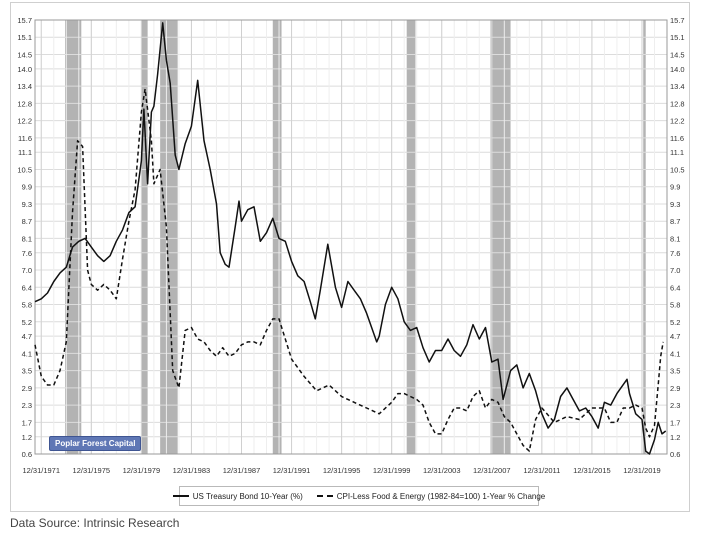 The width and height of the screenshot is (704, 540). Describe the element at coordinates (675, 388) in the screenshot. I see `y-tick-label-right-22: 2.9` at that location.